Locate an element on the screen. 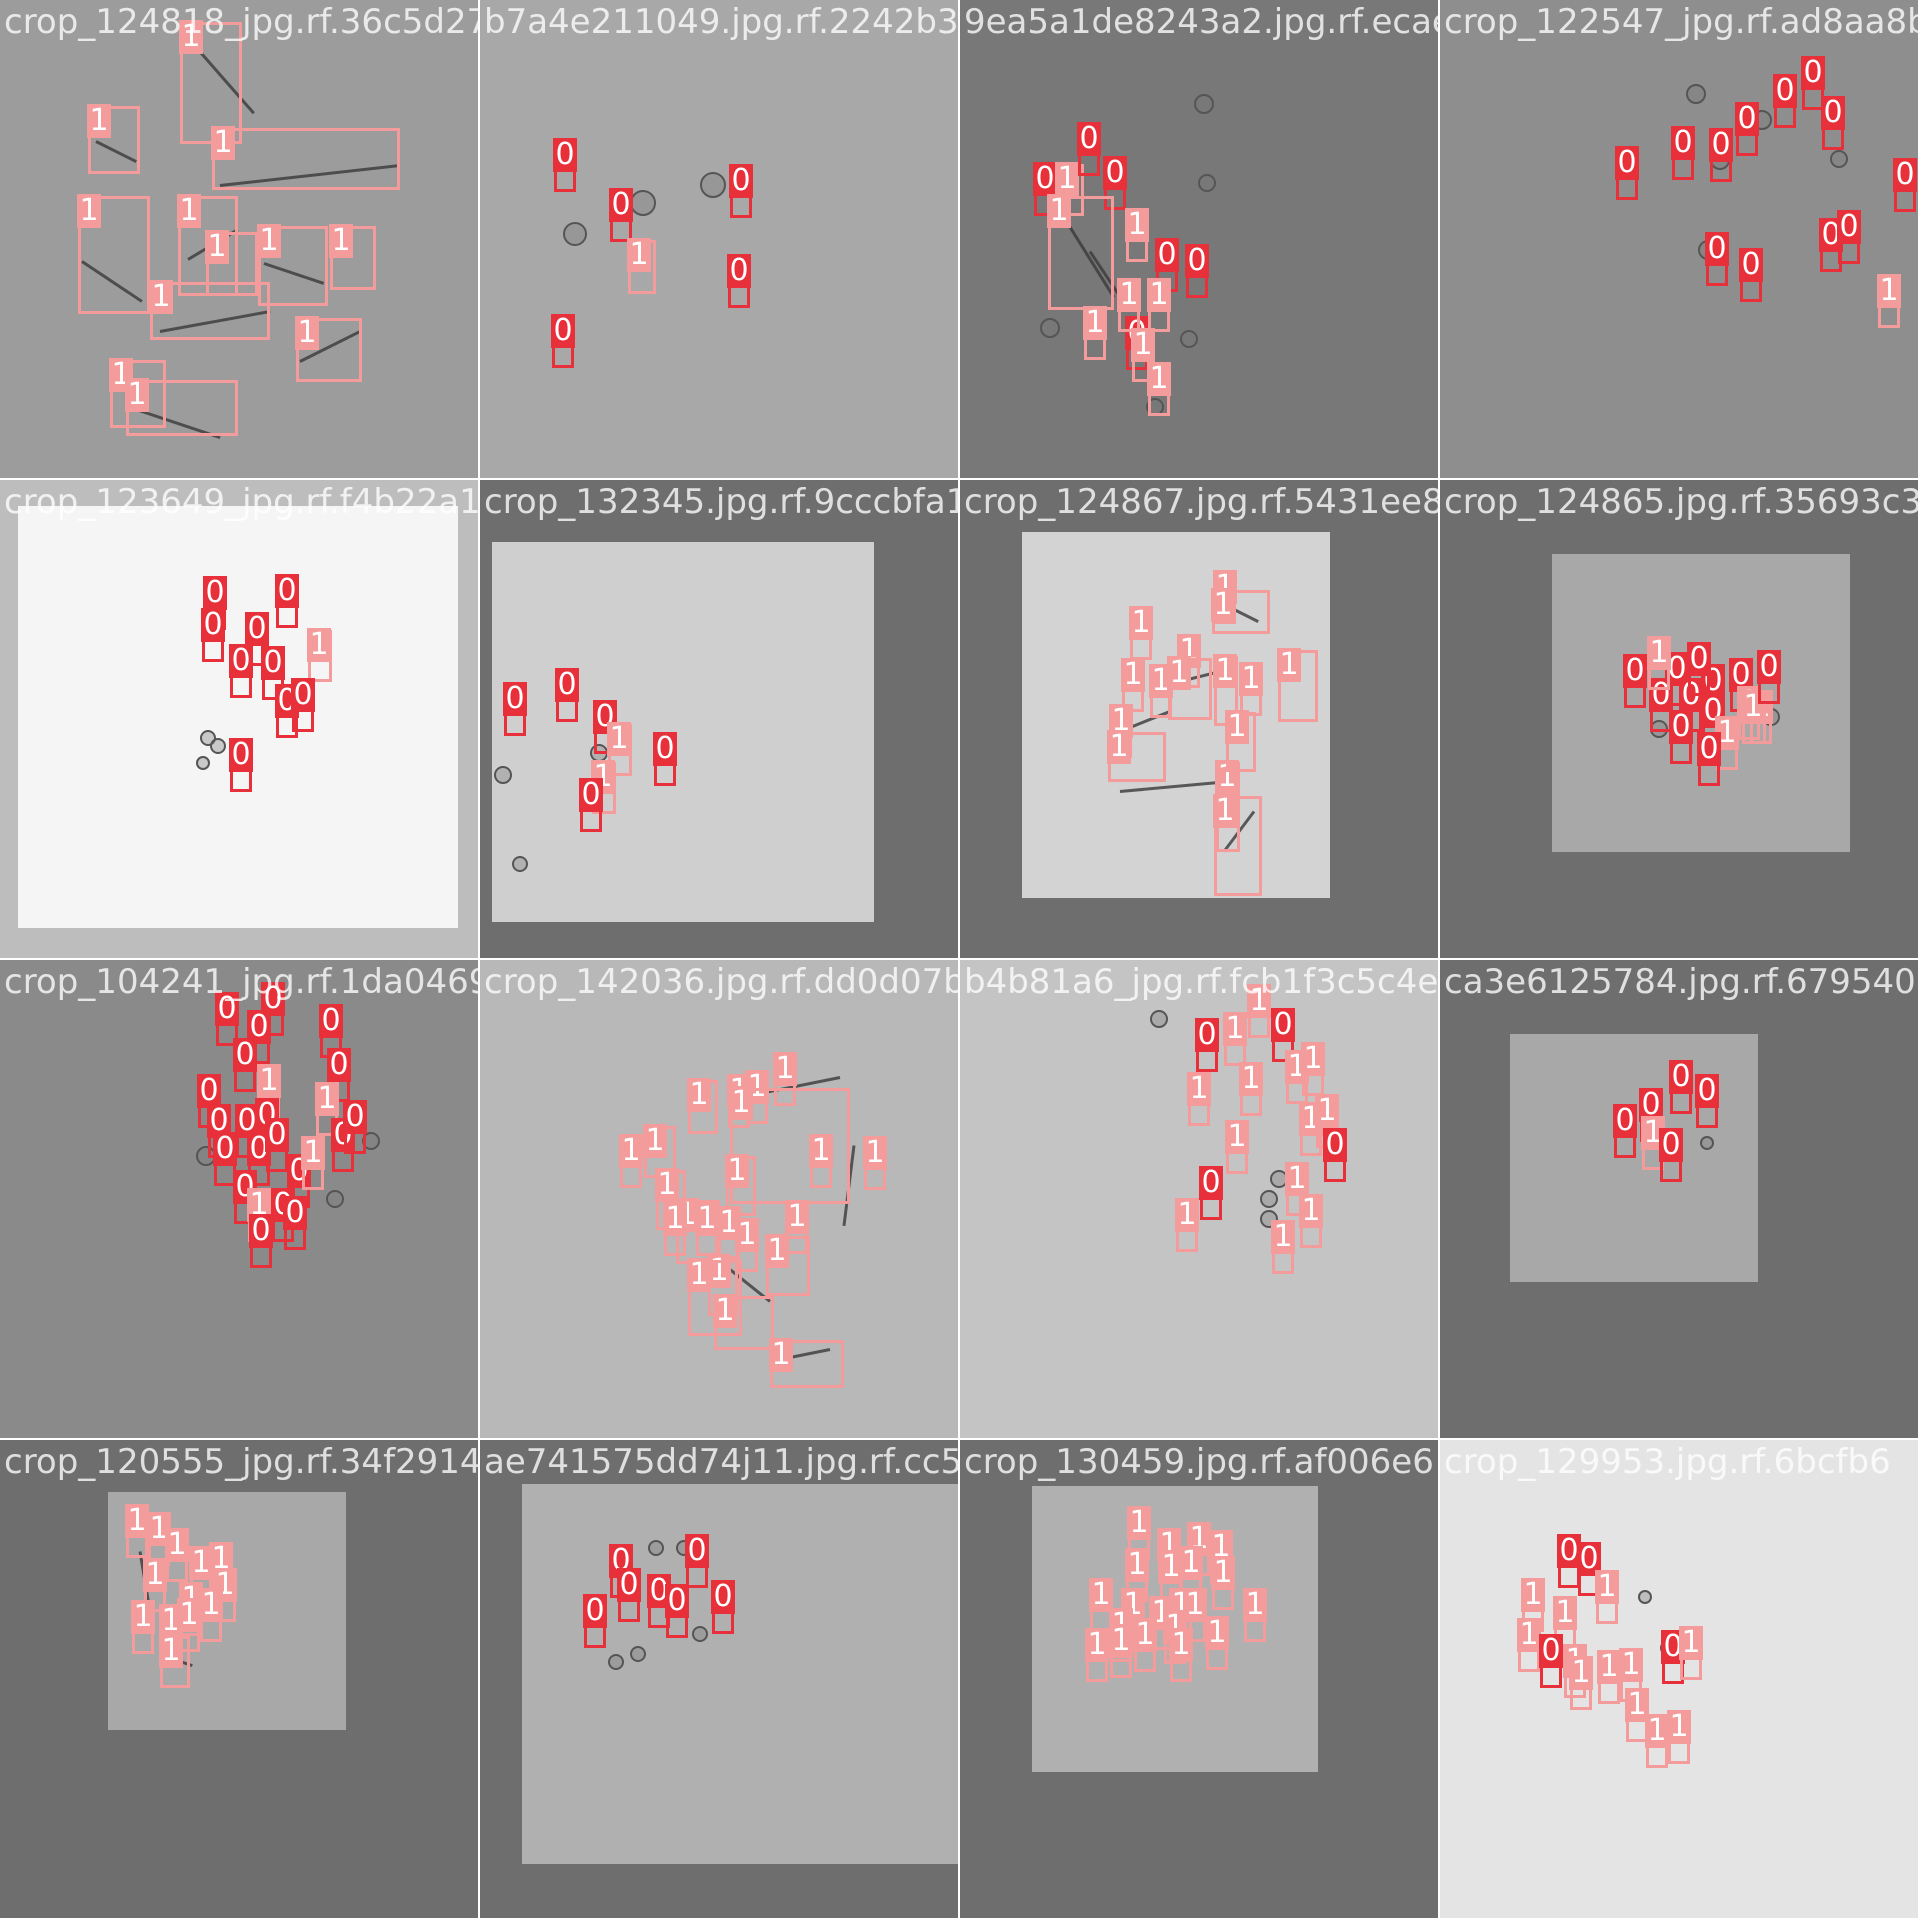 The height and width of the screenshot is (1920, 1920). detection-box is located at coordinates (232, 264).